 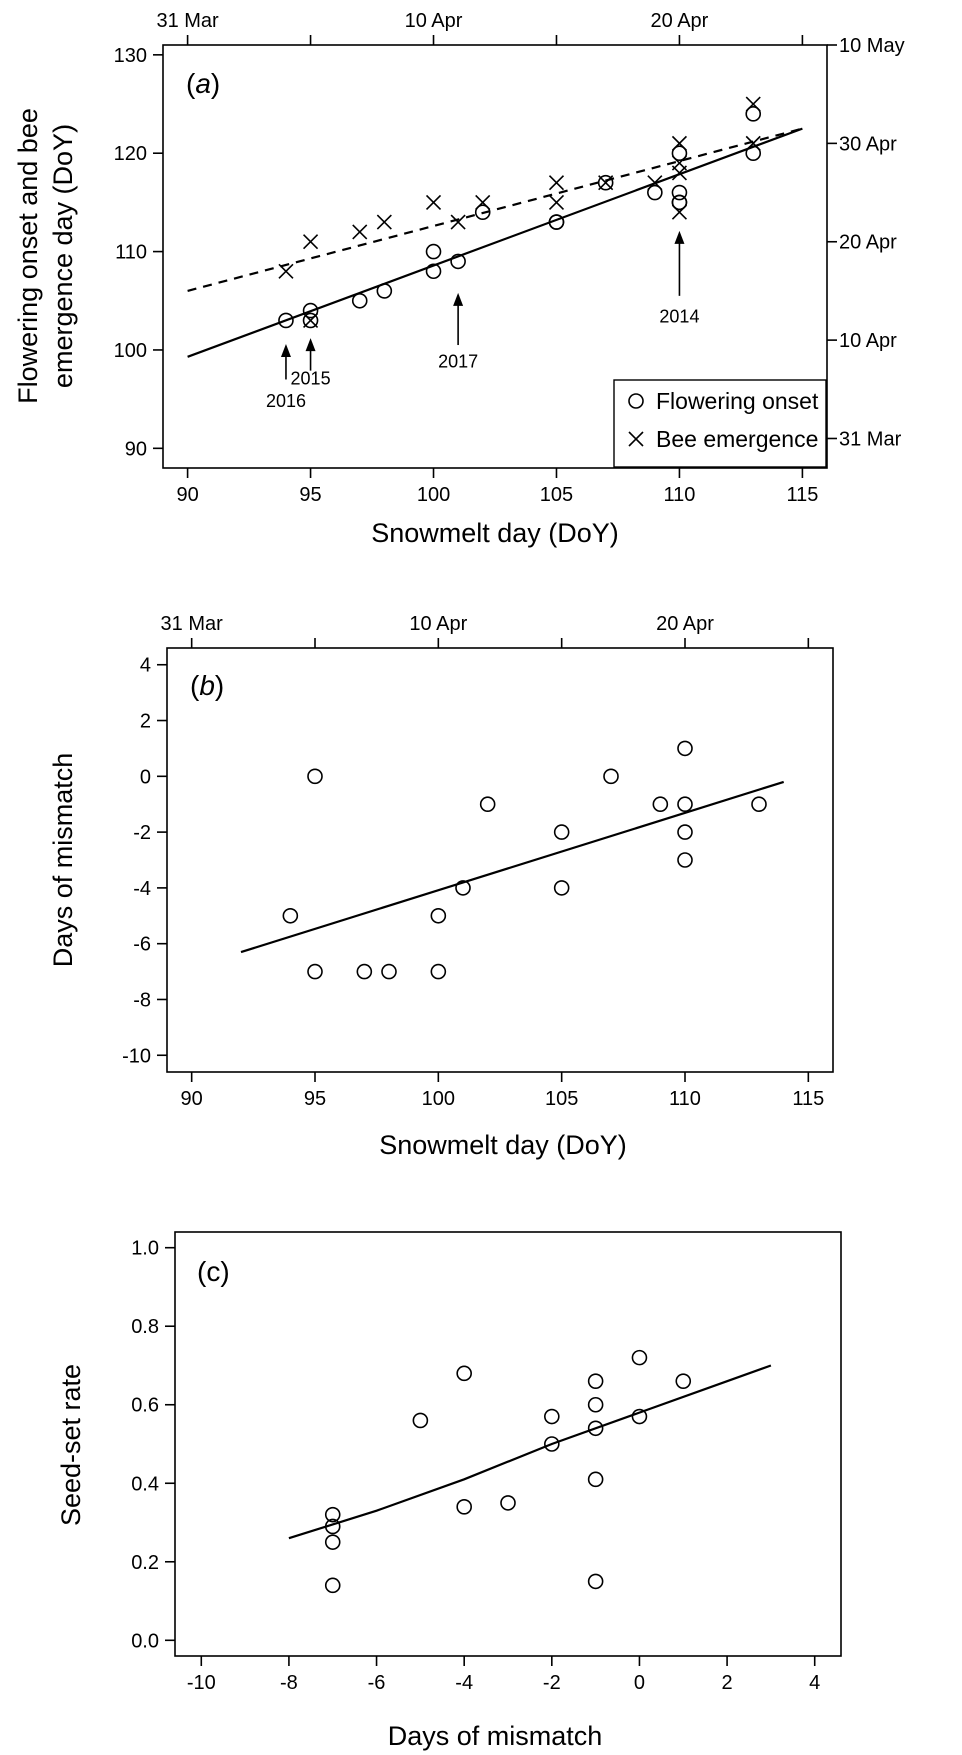 I want to click on panel-a-y-axis-title-line2: emergence day (DoY), so click(x=63, y=256).